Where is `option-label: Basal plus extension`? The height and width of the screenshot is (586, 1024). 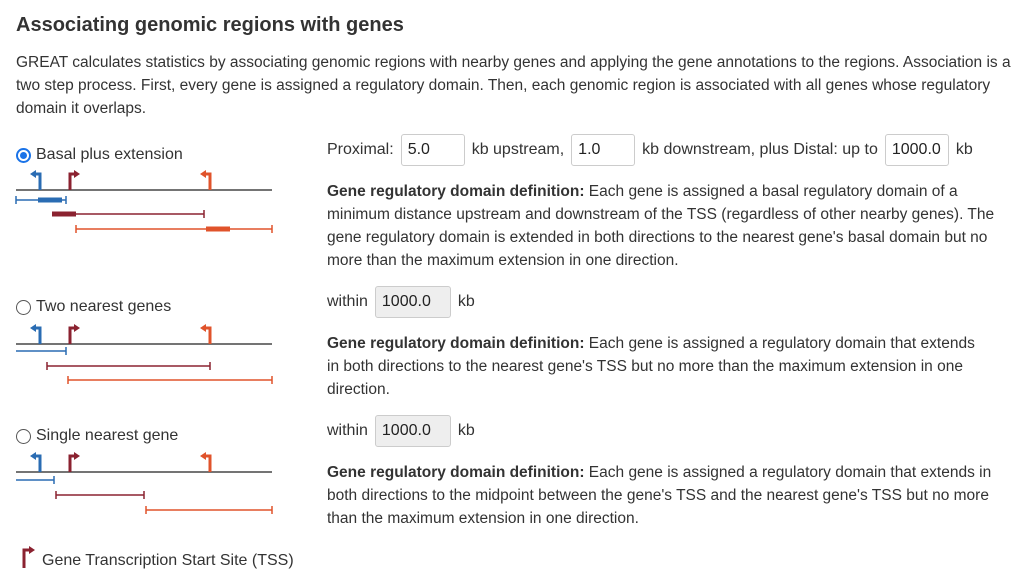 option-label: Basal plus extension is located at coordinates (109, 154).